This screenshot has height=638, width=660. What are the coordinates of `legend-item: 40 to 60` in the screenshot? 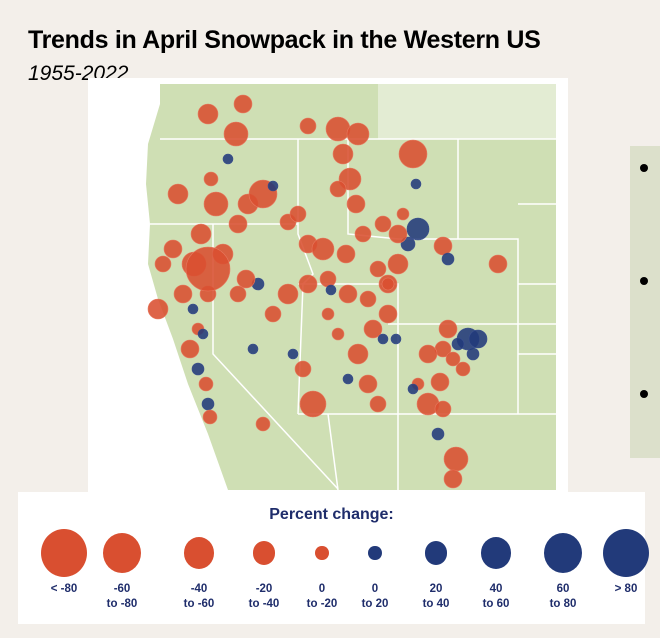 It's located at (496, 570).